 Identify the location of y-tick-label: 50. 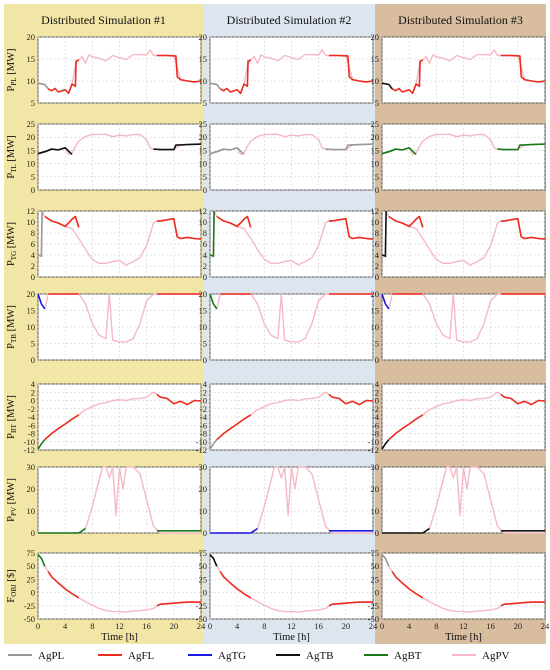
(31, 566).